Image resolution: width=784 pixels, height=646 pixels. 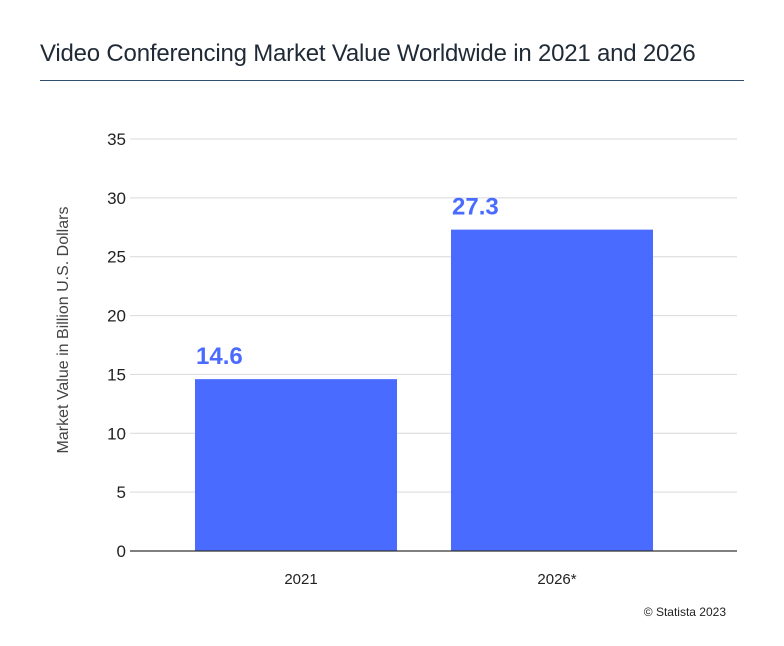 I want to click on data-label: 14.6, so click(x=219, y=356).